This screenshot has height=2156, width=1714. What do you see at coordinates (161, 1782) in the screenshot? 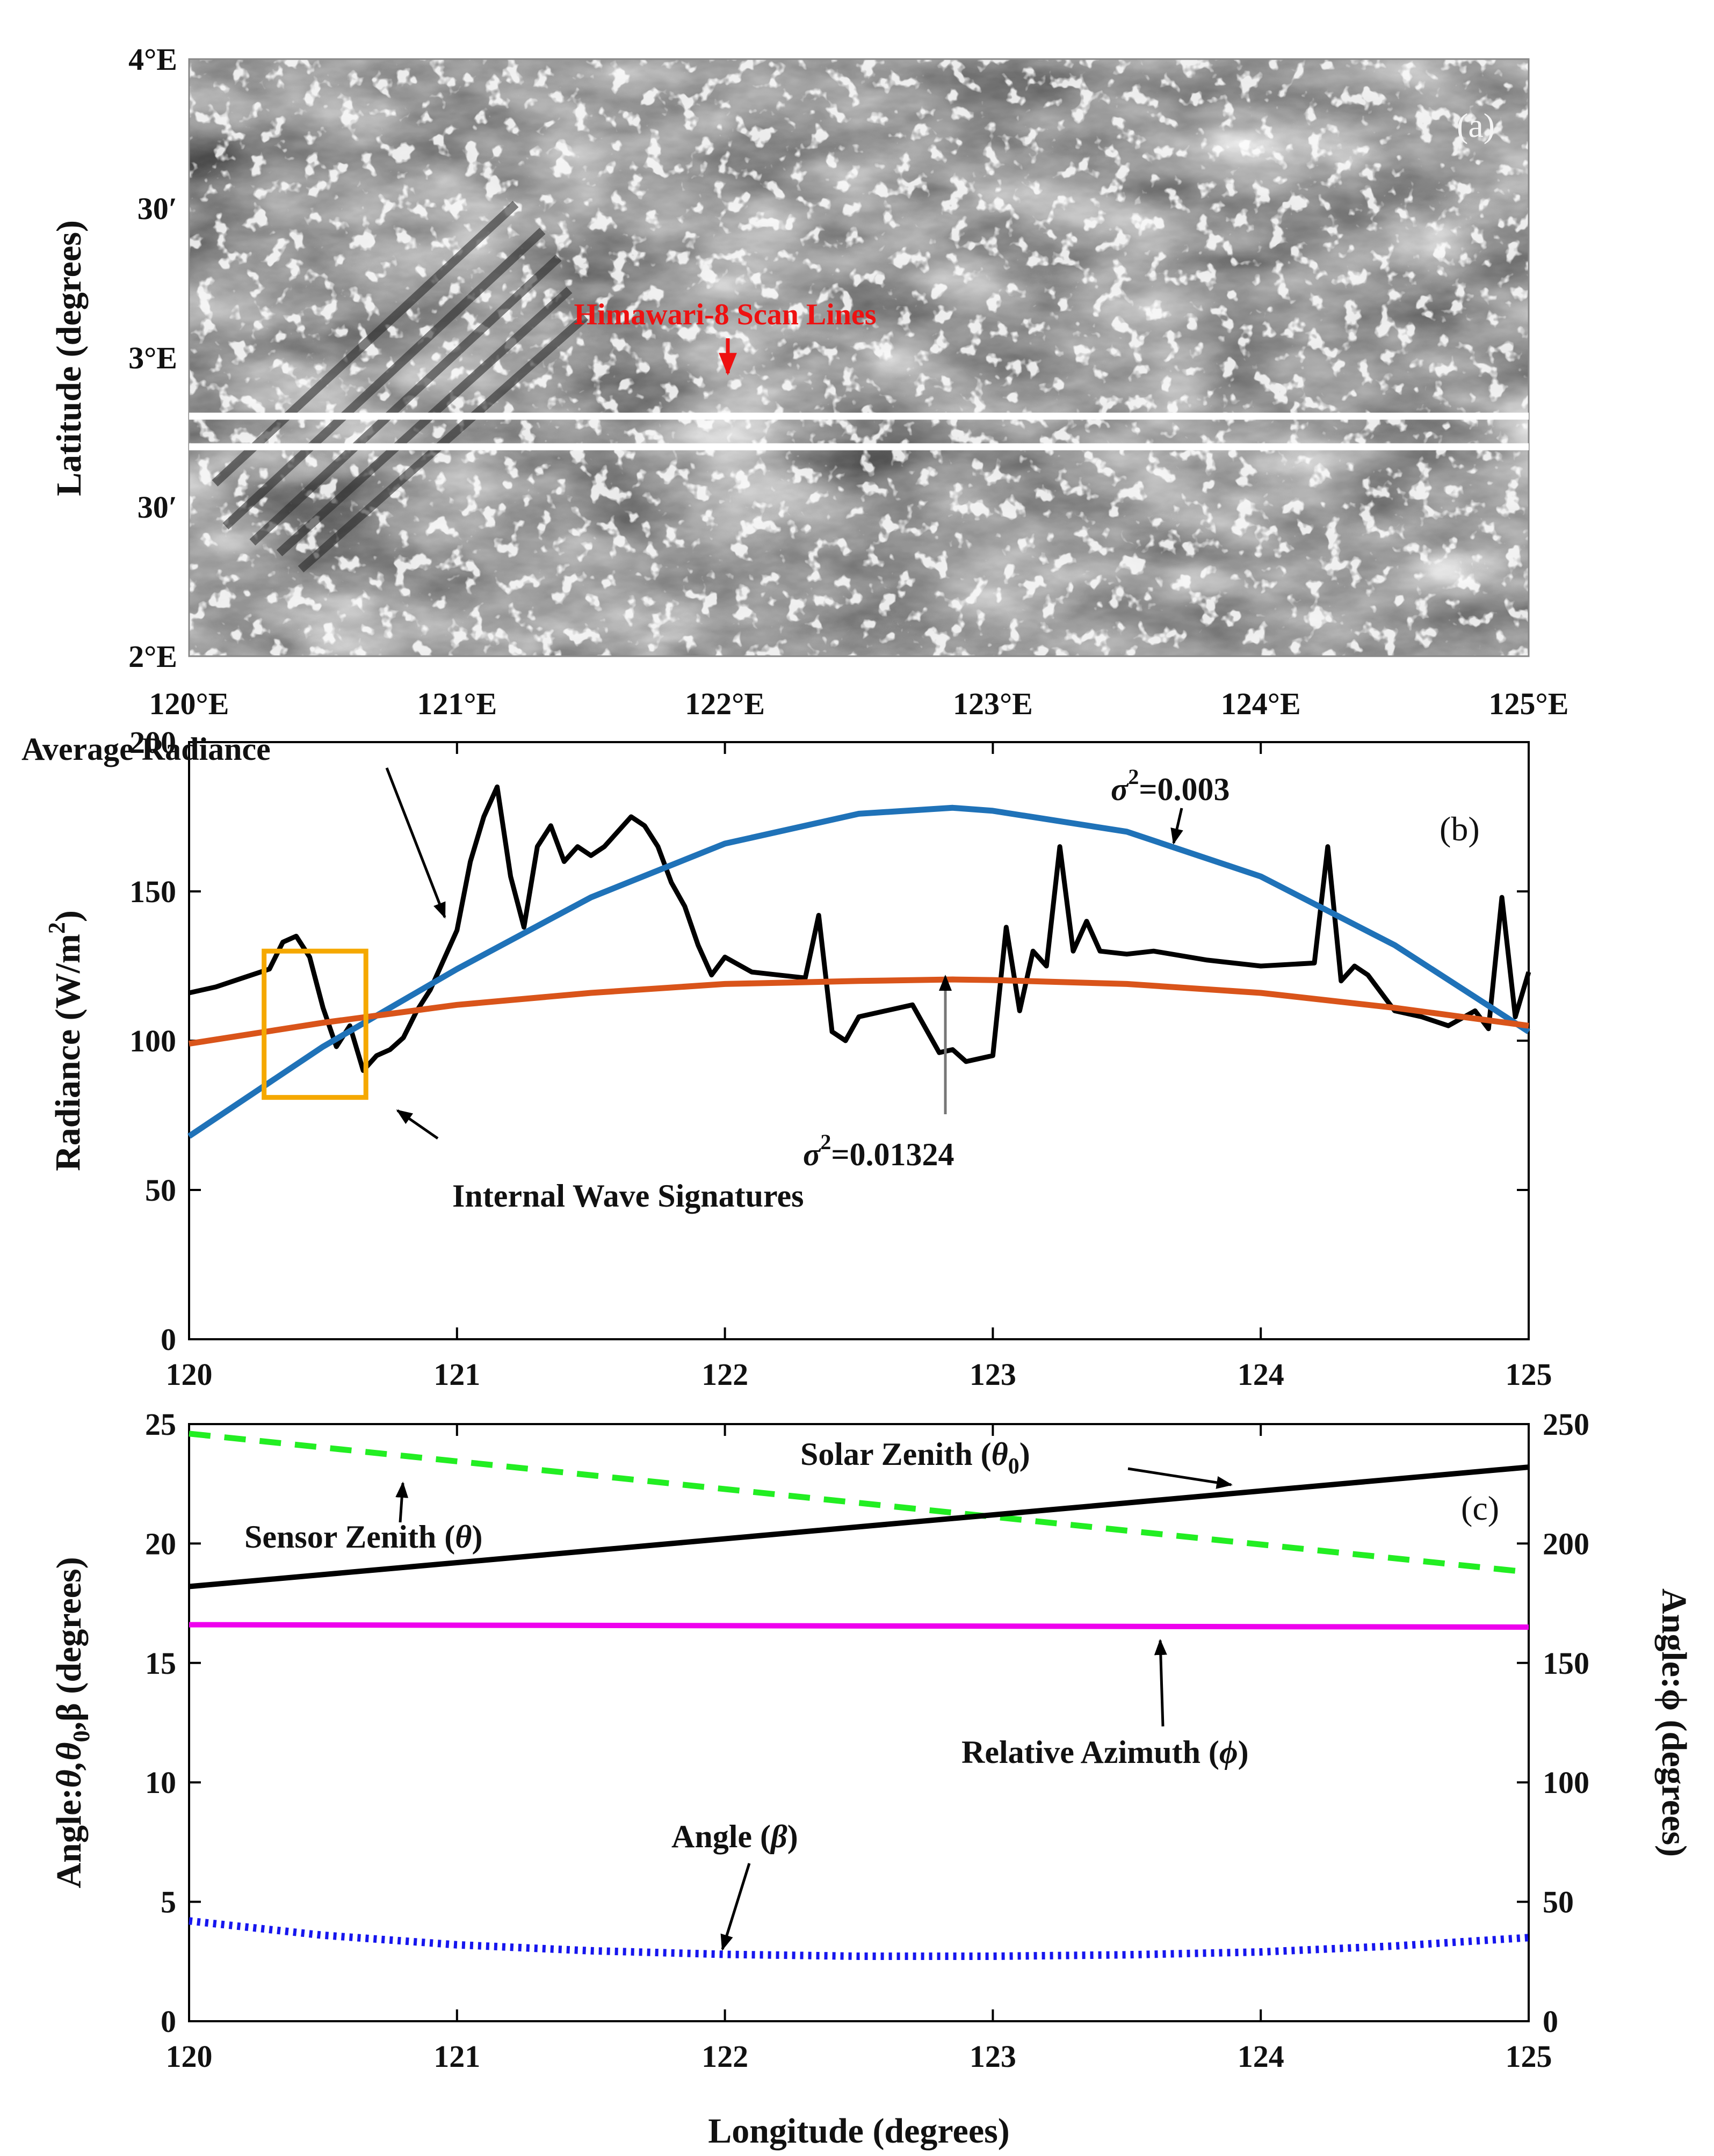
I see `panel-c-left-tick-label: 10` at bounding box center [161, 1782].